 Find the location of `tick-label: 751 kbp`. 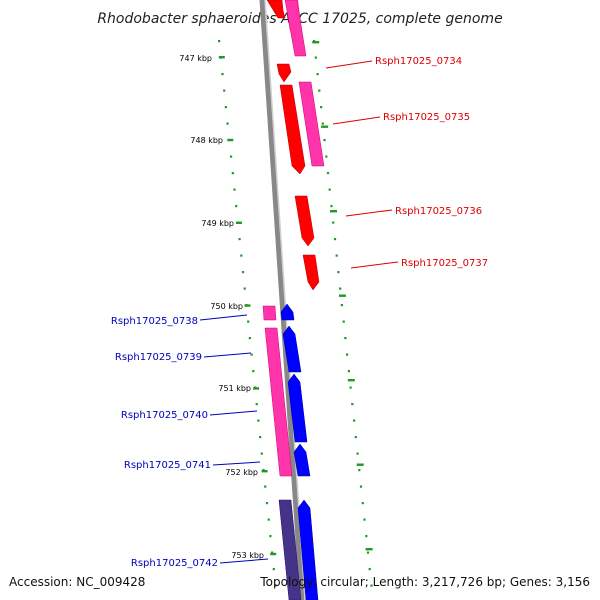

tick-label: 751 kbp is located at coordinates (234, 388).